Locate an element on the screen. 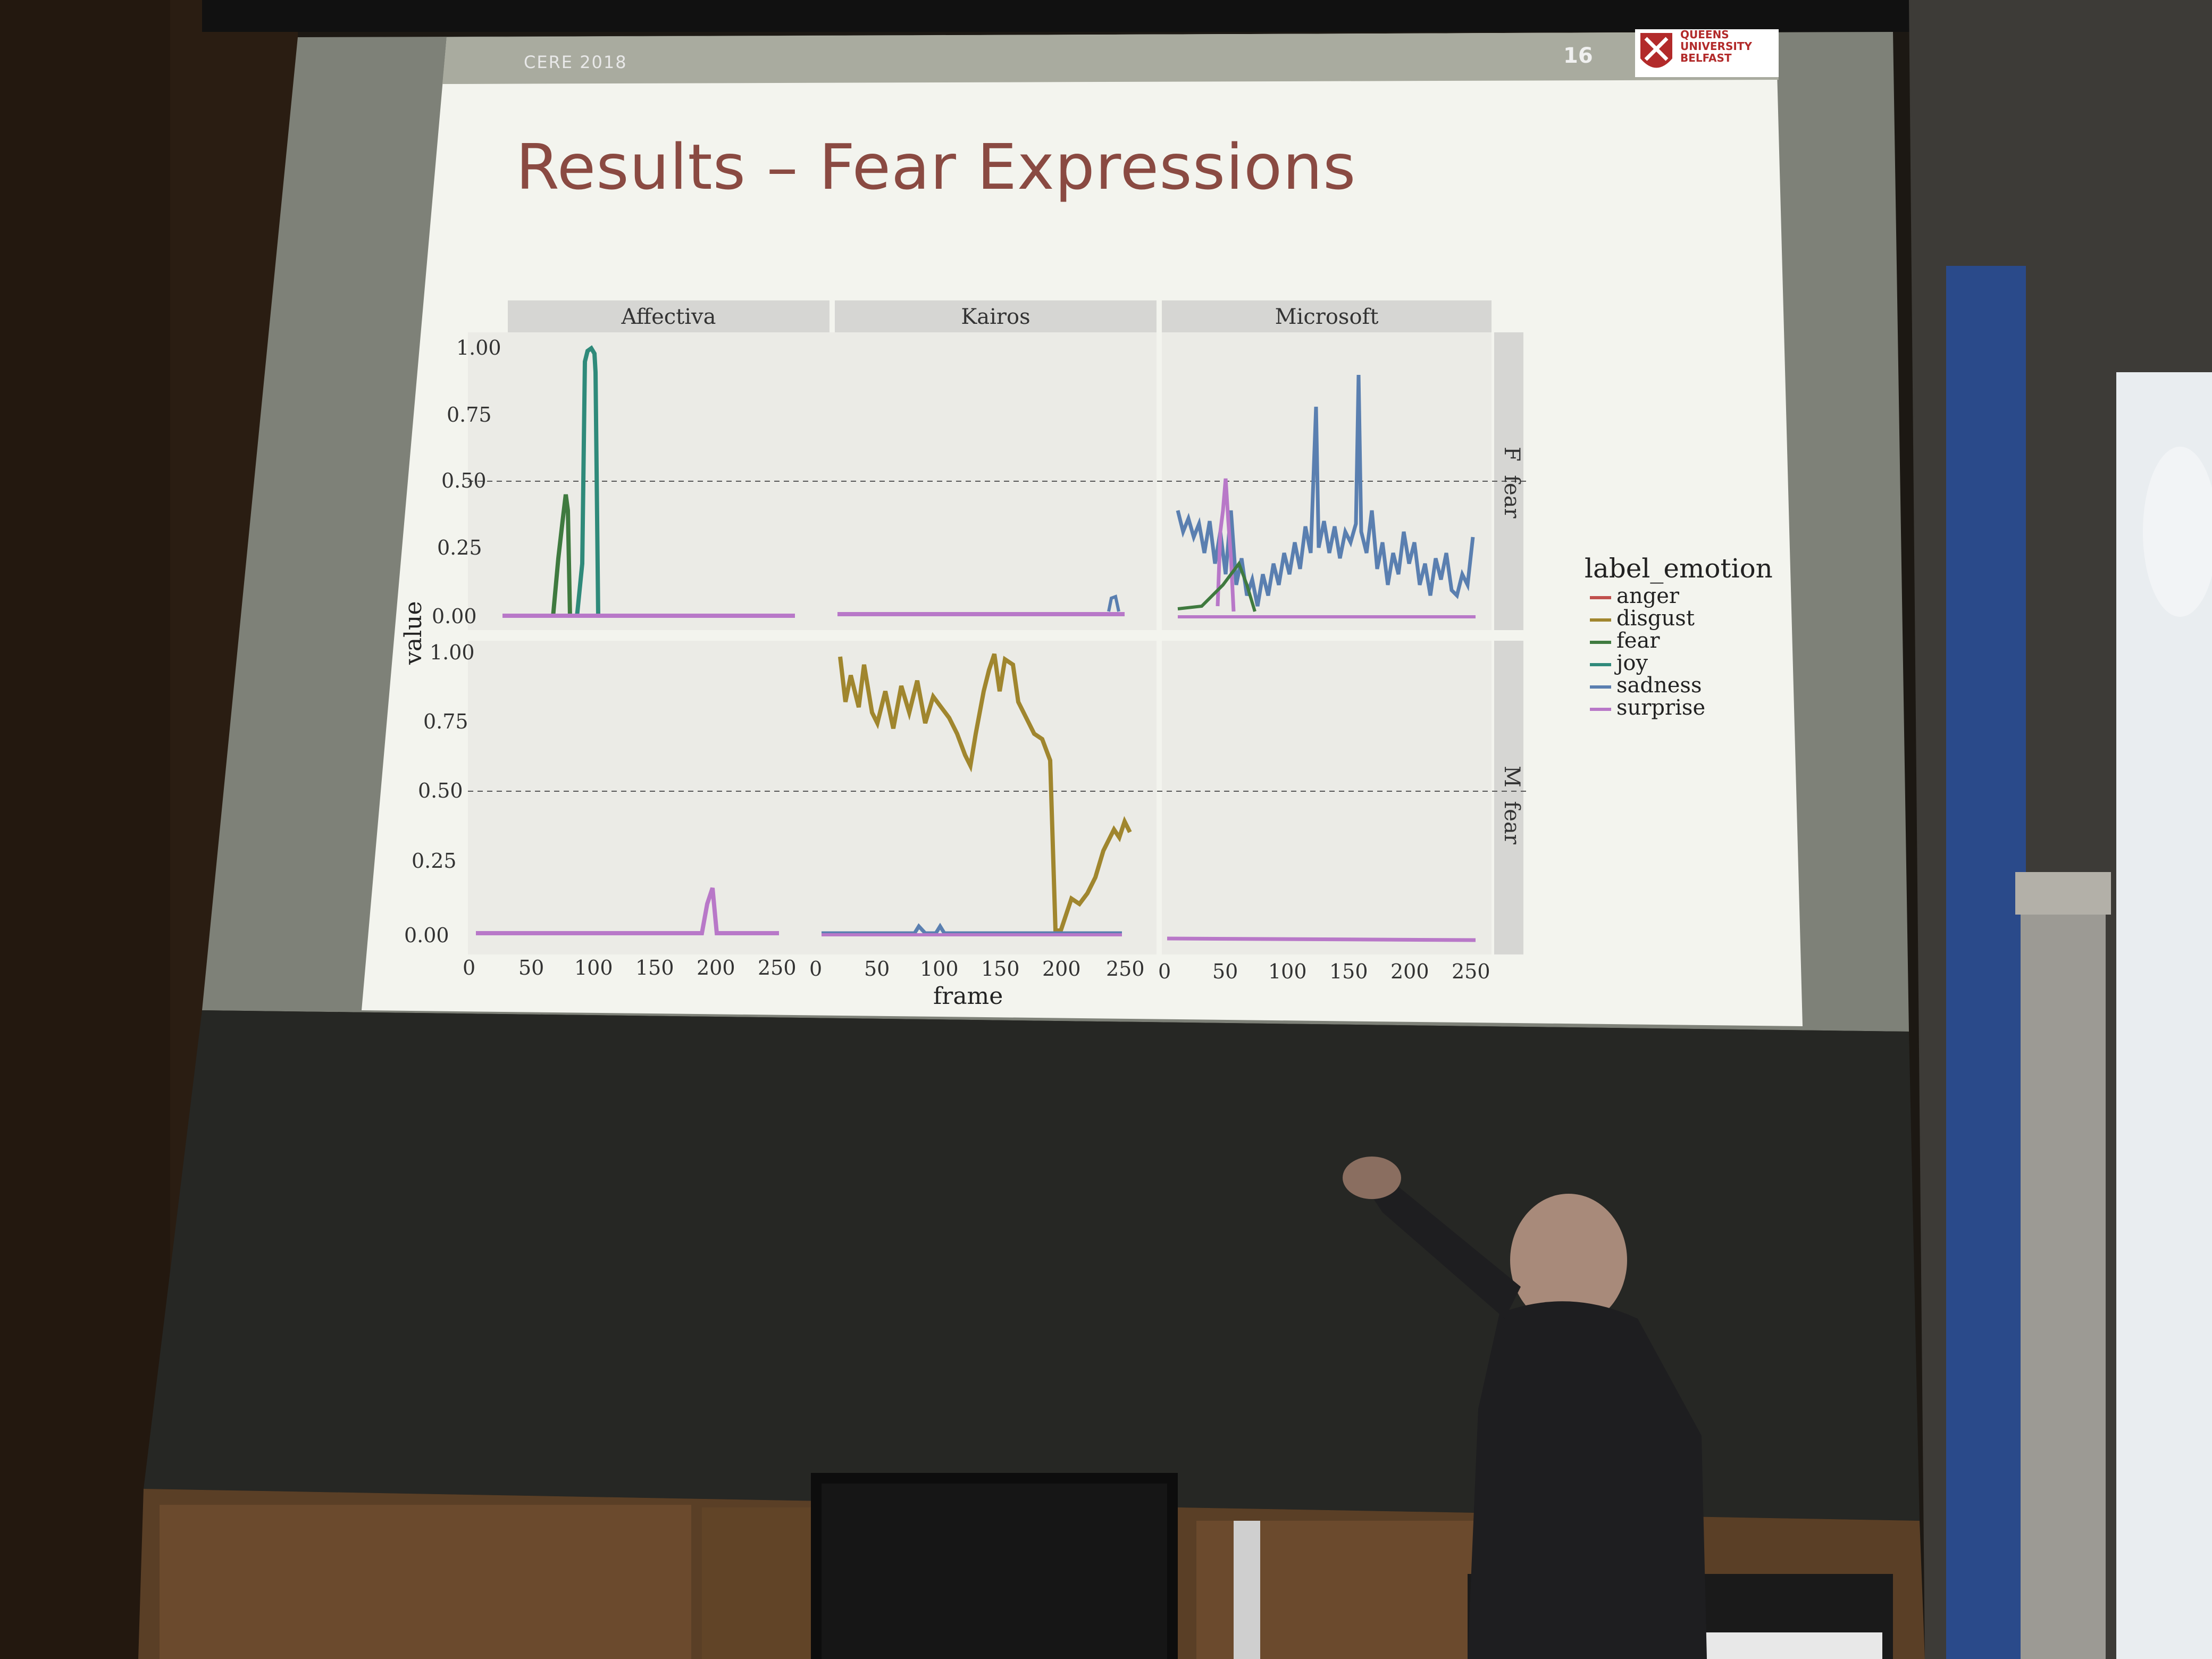 The width and height of the screenshot is (2212, 1659). legend-title: label_emotion is located at coordinates (1679, 568).